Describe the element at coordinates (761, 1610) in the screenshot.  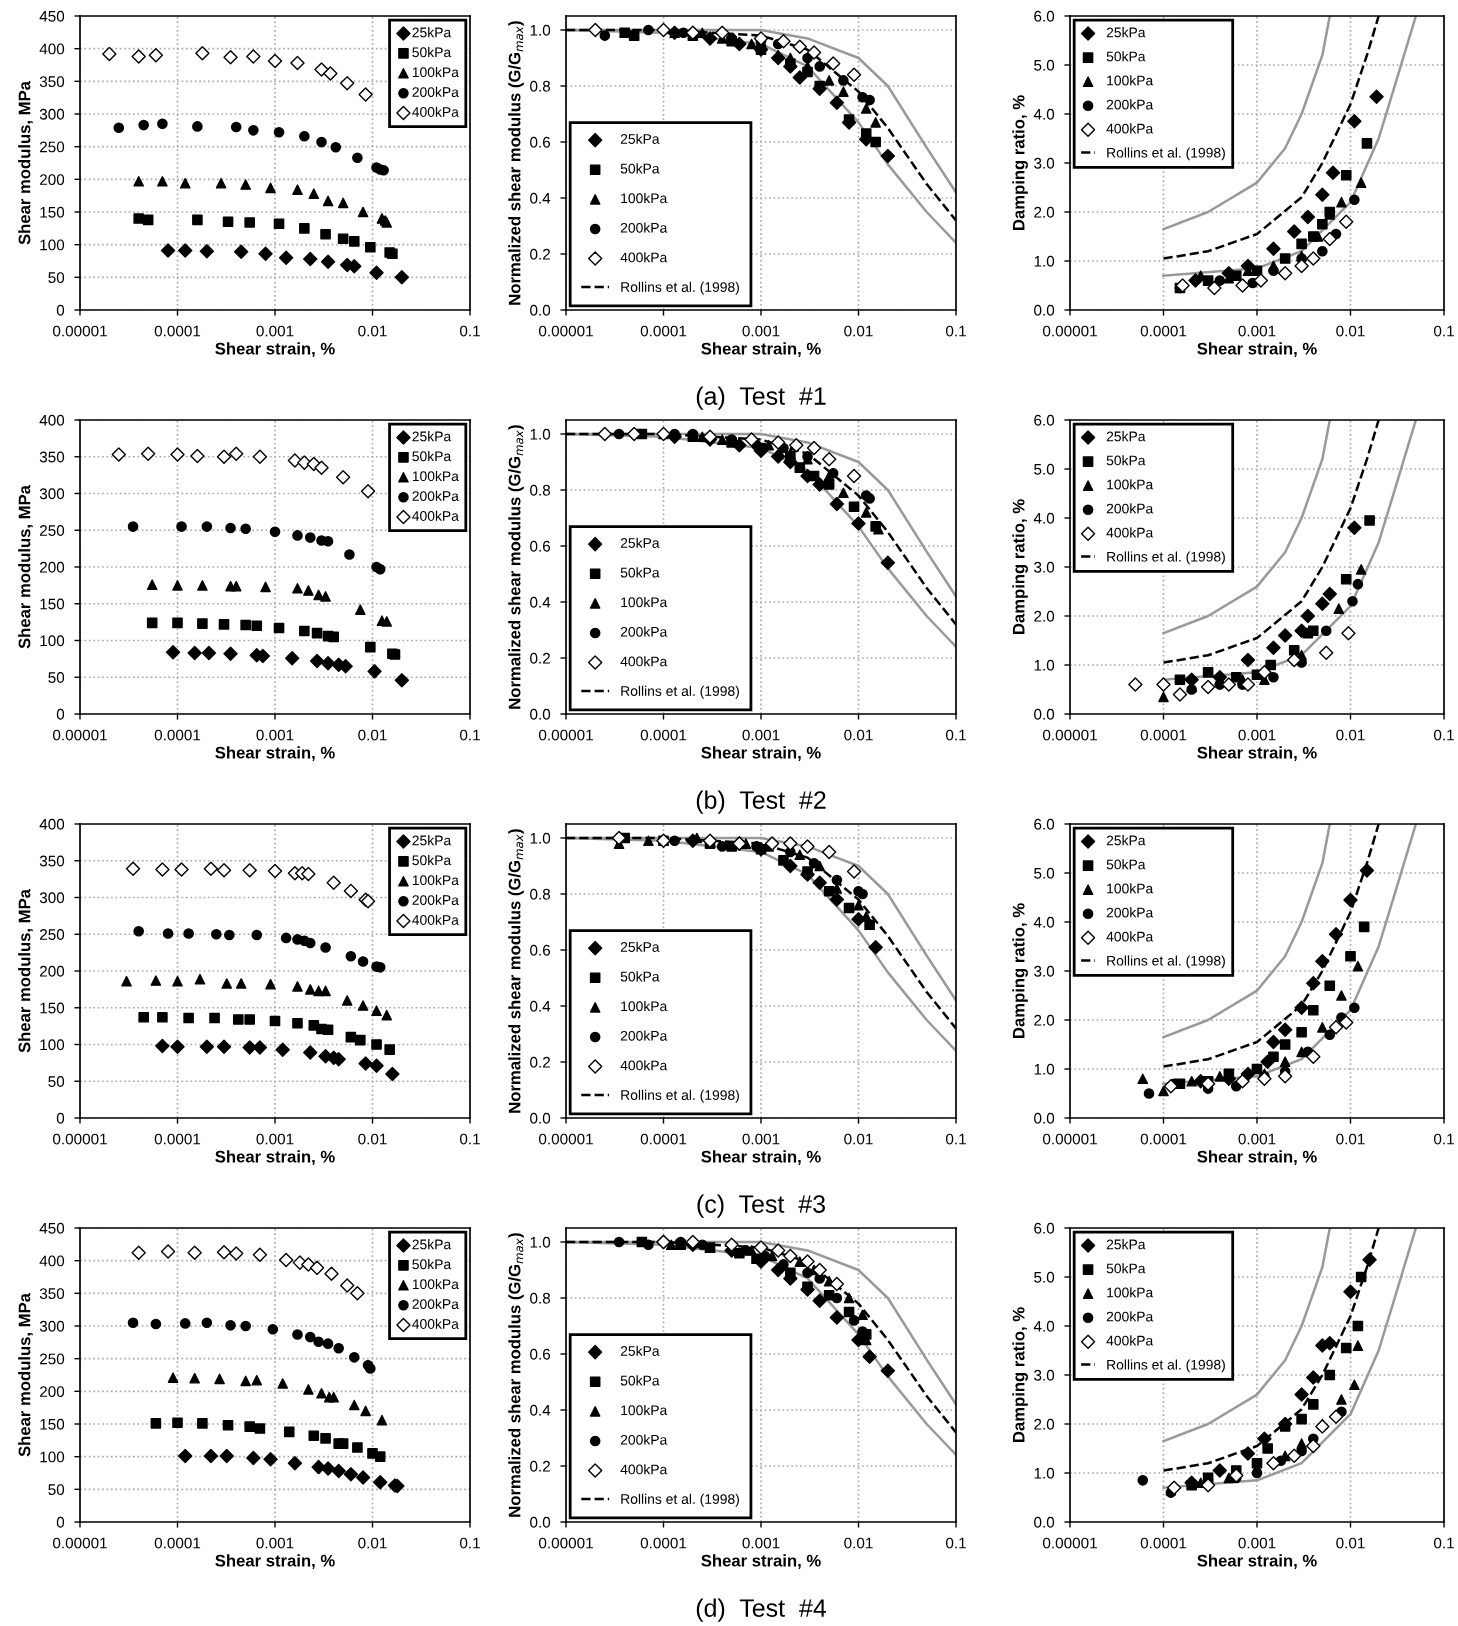
I see `text: (d) Test #4` at that location.